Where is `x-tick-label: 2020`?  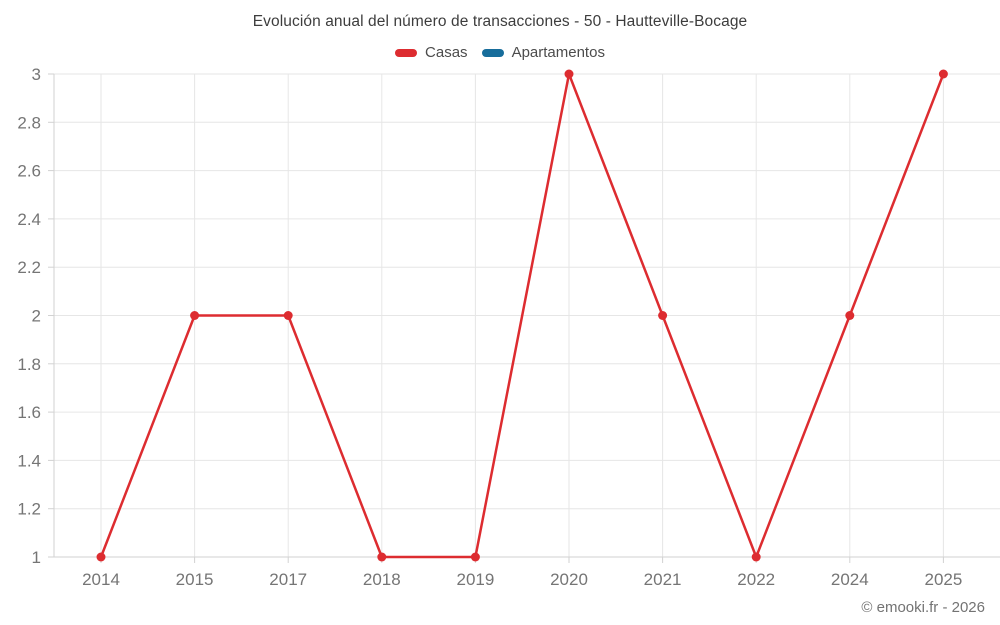
x-tick-label: 2020 is located at coordinates (569, 579).